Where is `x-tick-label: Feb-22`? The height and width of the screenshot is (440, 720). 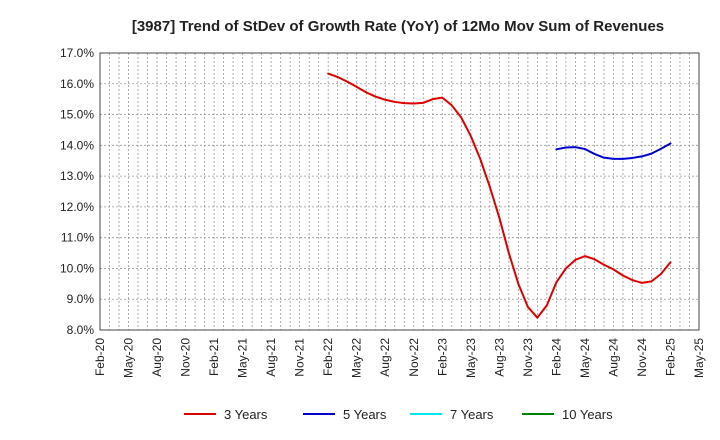
x-tick-label: Feb-22 is located at coordinates (328, 357).